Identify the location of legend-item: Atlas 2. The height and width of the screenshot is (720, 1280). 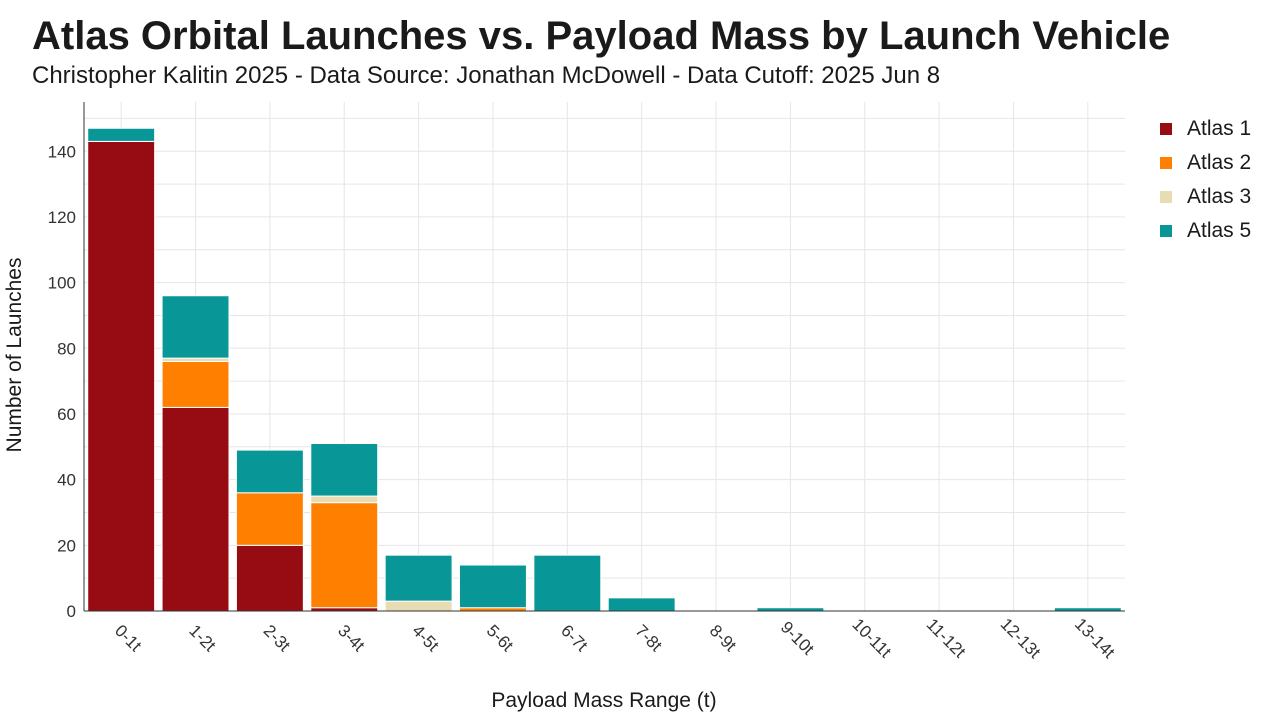
(1205, 163).